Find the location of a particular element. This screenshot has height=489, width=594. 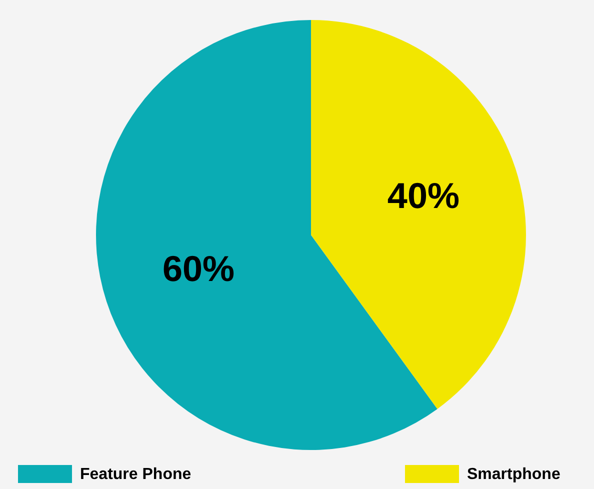

data-label: 60% is located at coordinates (198, 269).